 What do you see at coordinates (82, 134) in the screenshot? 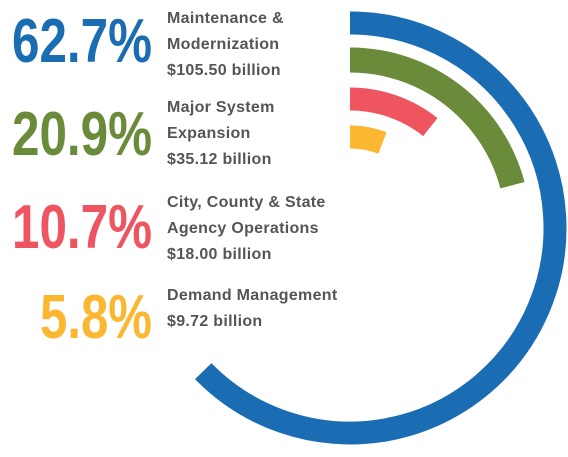
I see `percent-label: 20.9%` at bounding box center [82, 134].